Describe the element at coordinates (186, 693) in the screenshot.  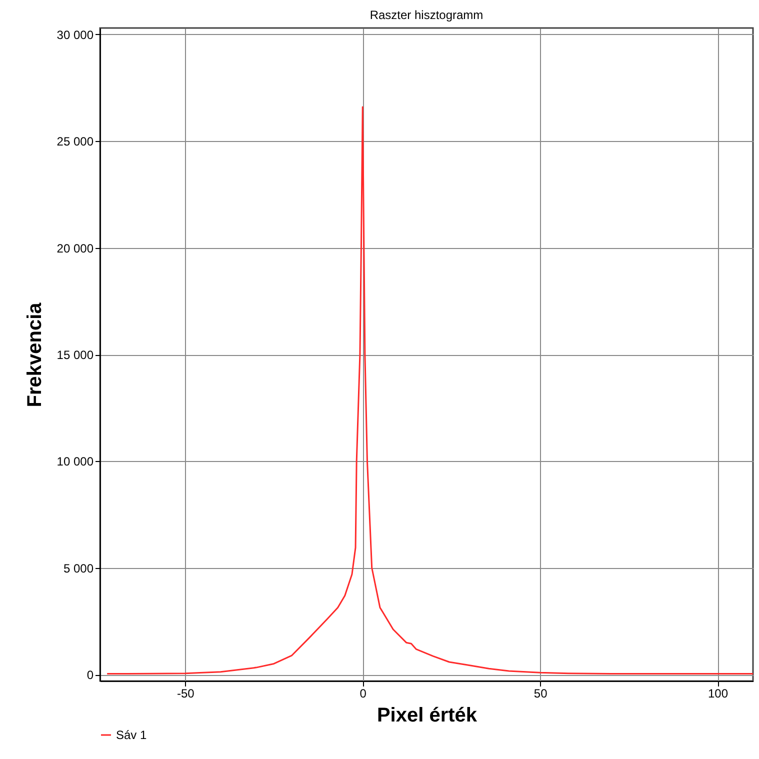
I see `x-tick-label: -50` at that location.